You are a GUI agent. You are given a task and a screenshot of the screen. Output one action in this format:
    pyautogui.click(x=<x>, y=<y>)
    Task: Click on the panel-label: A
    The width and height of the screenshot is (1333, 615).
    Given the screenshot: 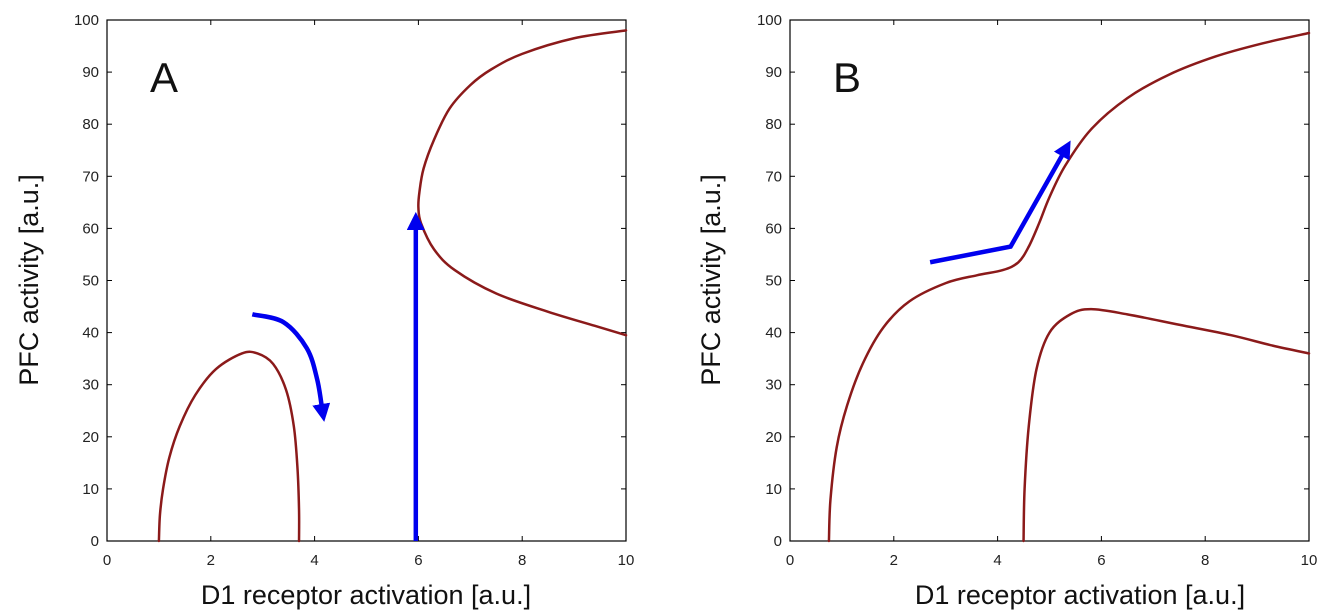 What is the action you would take?
    pyautogui.click(x=164, y=77)
    